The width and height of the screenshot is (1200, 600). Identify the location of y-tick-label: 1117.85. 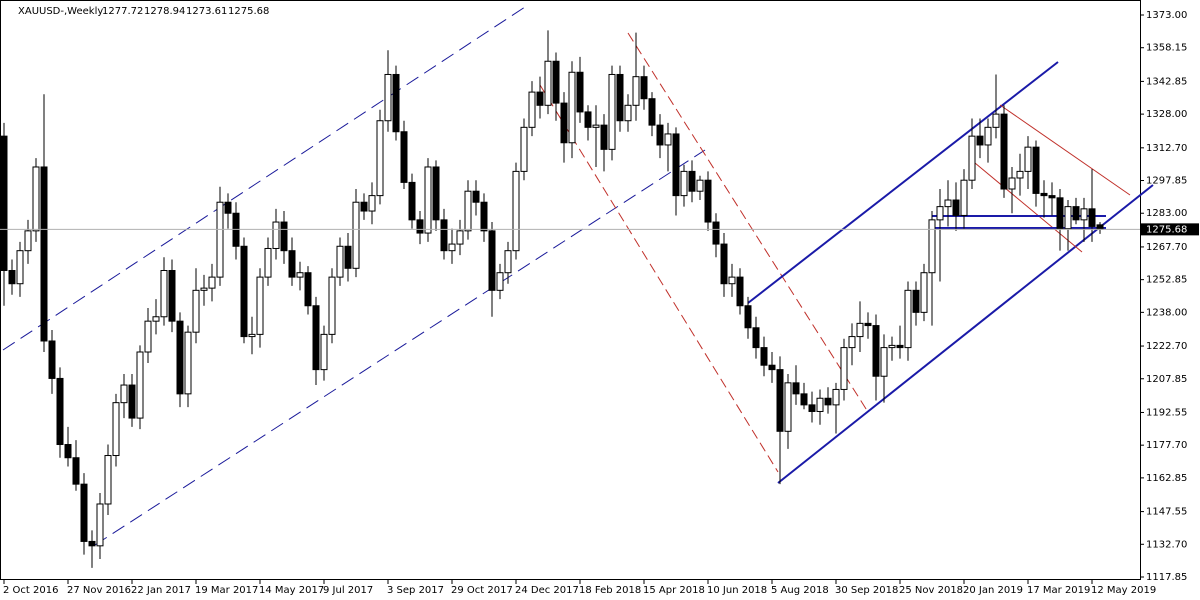
(1166, 577).